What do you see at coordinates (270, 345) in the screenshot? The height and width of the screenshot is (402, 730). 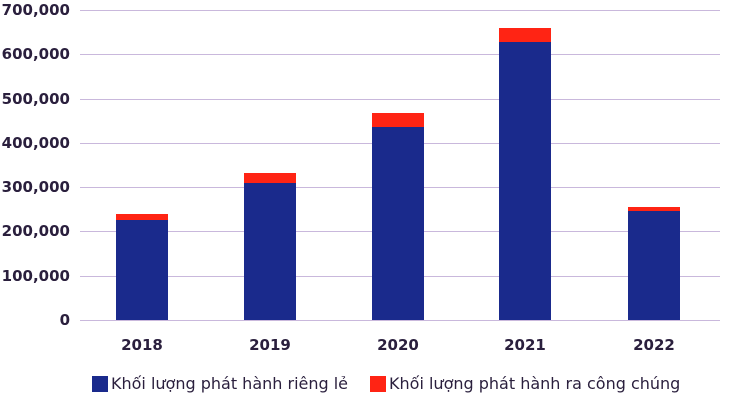 I see `x-tick-label: 2019` at bounding box center [270, 345].